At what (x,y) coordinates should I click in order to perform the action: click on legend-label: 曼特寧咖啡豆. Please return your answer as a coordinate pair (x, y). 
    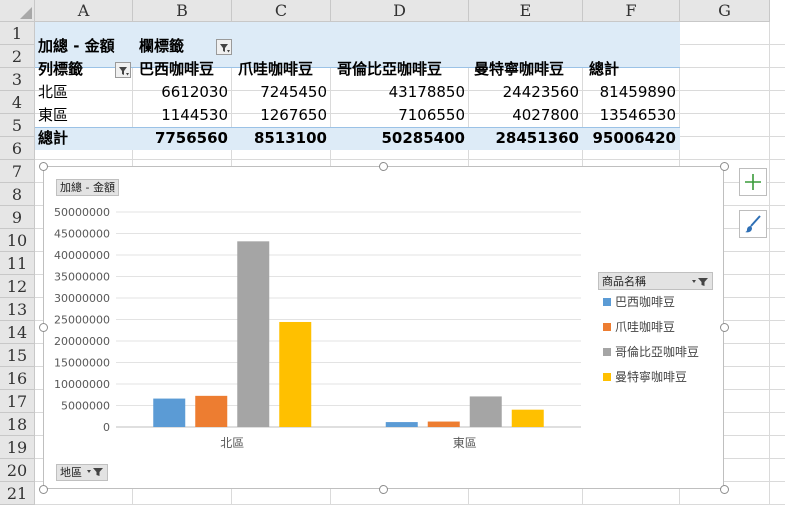
    Looking at the image, I should click on (651, 377).